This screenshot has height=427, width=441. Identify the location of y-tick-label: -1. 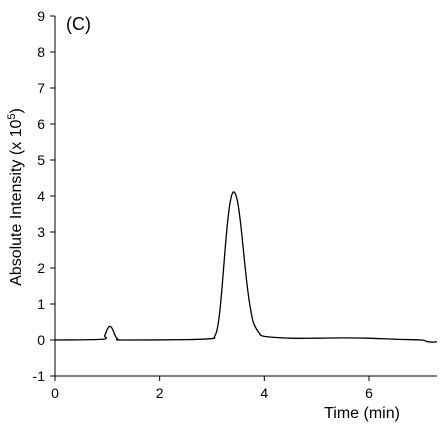
(39, 376).